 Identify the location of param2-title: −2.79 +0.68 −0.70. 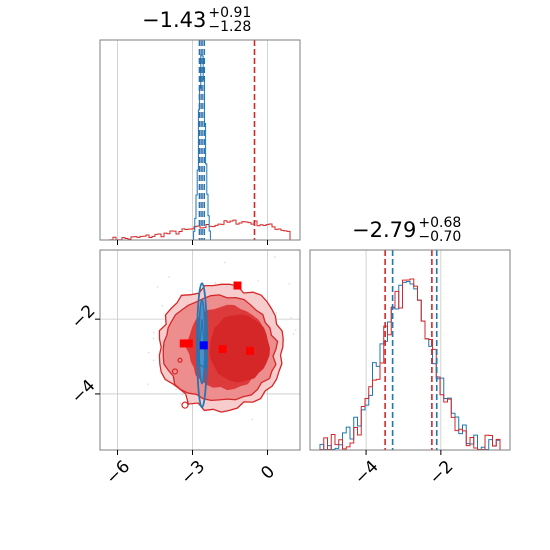
(406, 230).